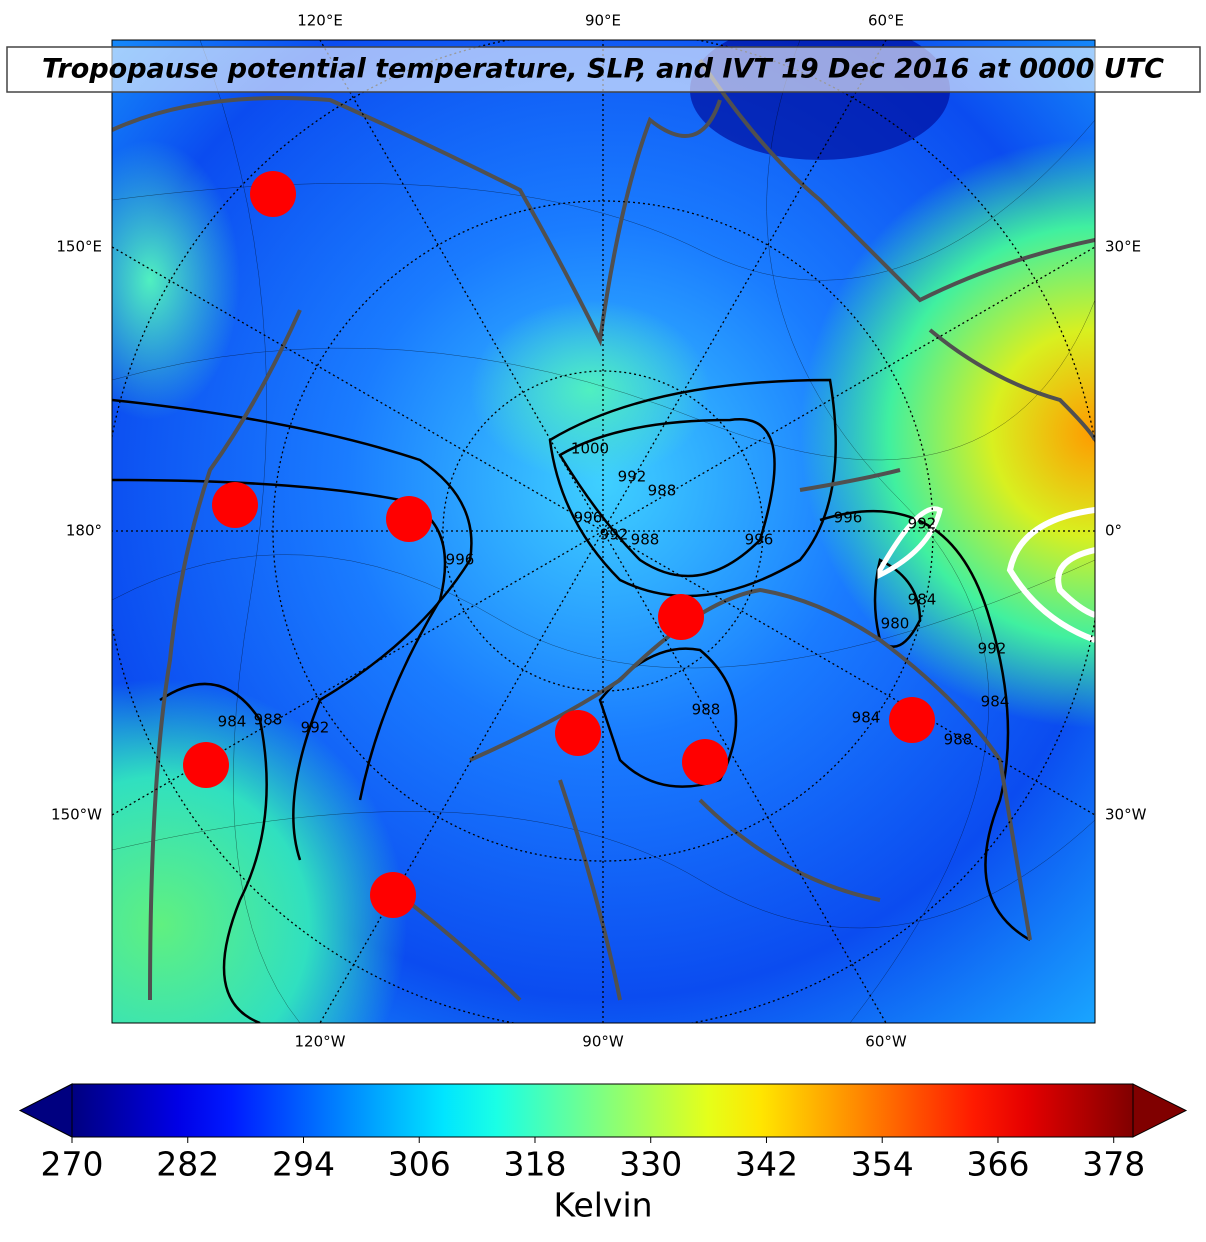  What do you see at coordinates (602, 1110) in the screenshot?
I see `colorbar-body` at bounding box center [602, 1110].